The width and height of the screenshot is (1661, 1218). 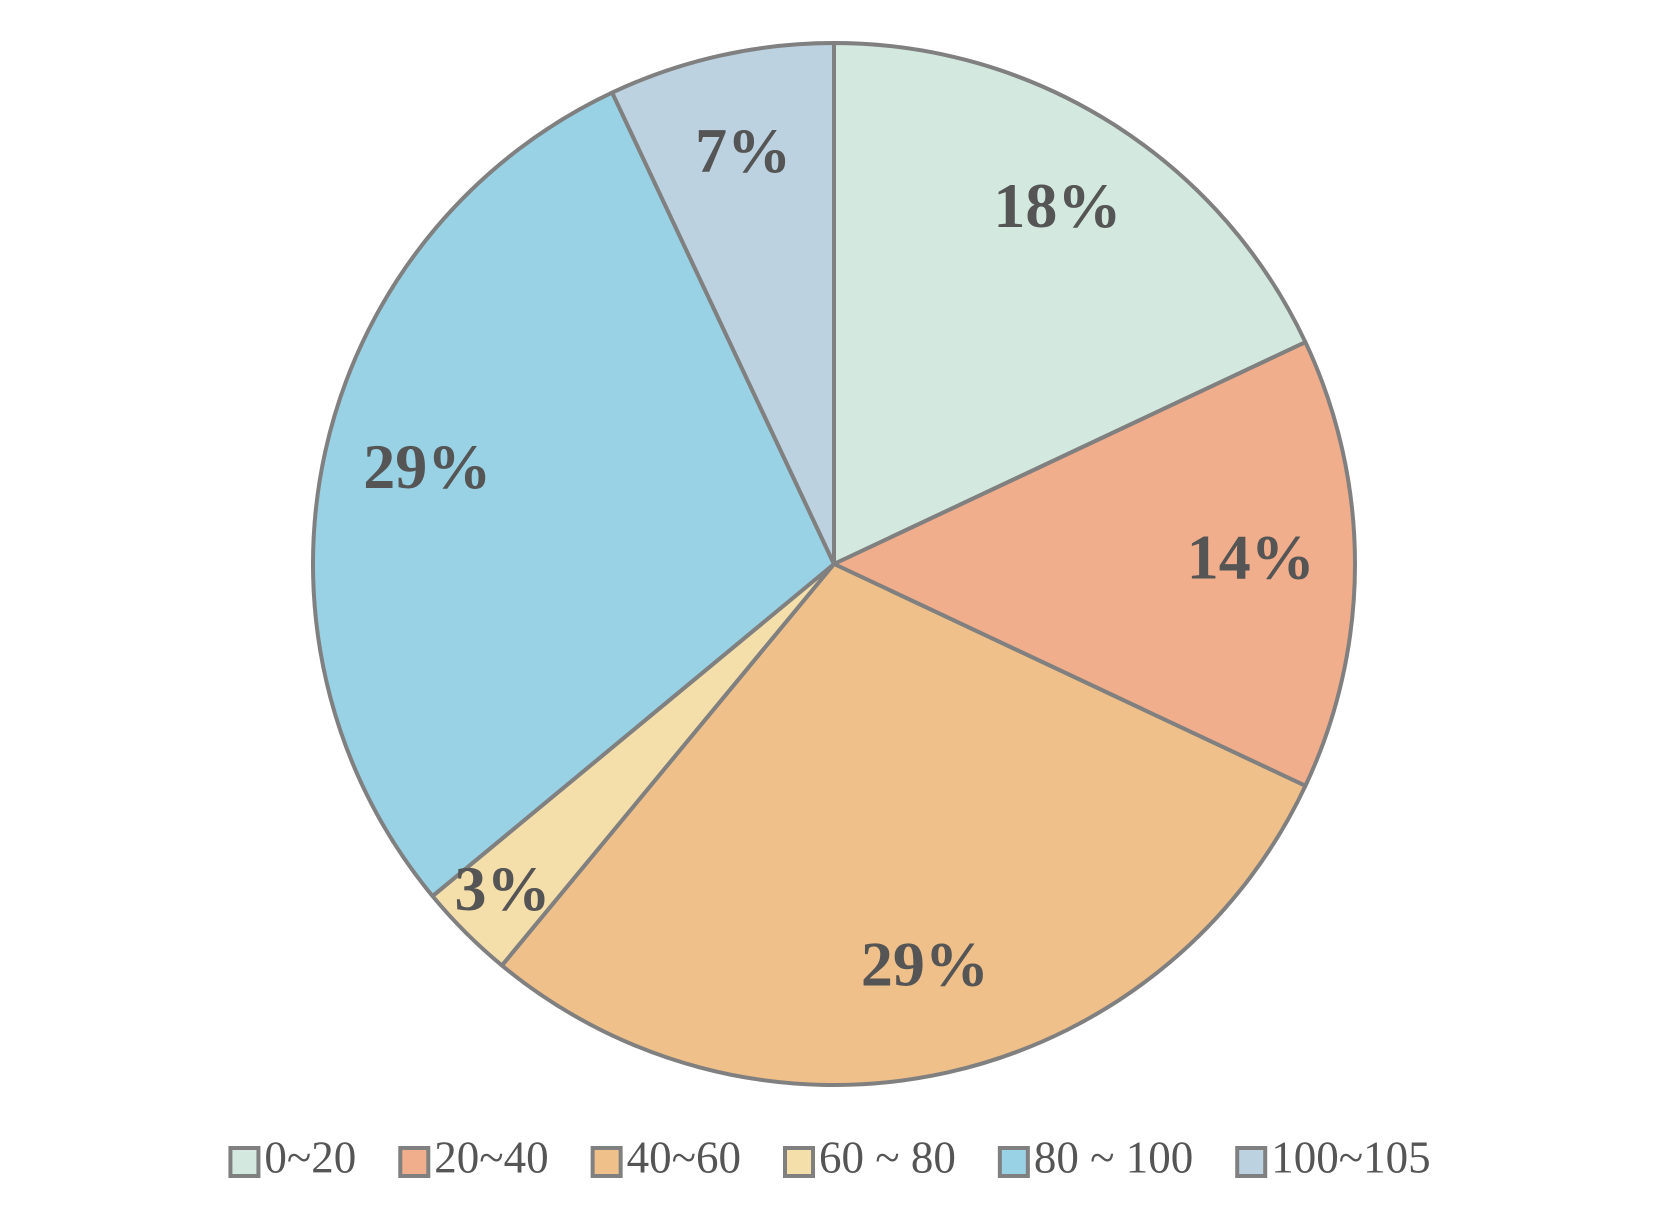 I want to click on legend-label: 40~60, so click(x=684, y=1157).